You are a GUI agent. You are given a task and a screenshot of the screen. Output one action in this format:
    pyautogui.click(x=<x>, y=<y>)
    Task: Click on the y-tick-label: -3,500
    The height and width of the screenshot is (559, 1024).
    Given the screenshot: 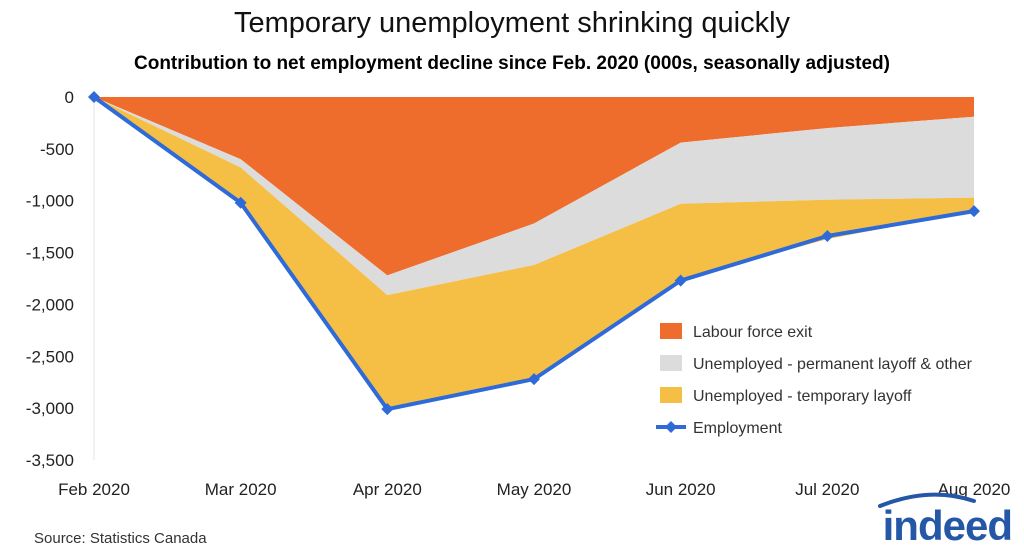 What is the action you would take?
    pyautogui.click(x=50, y=460)
    